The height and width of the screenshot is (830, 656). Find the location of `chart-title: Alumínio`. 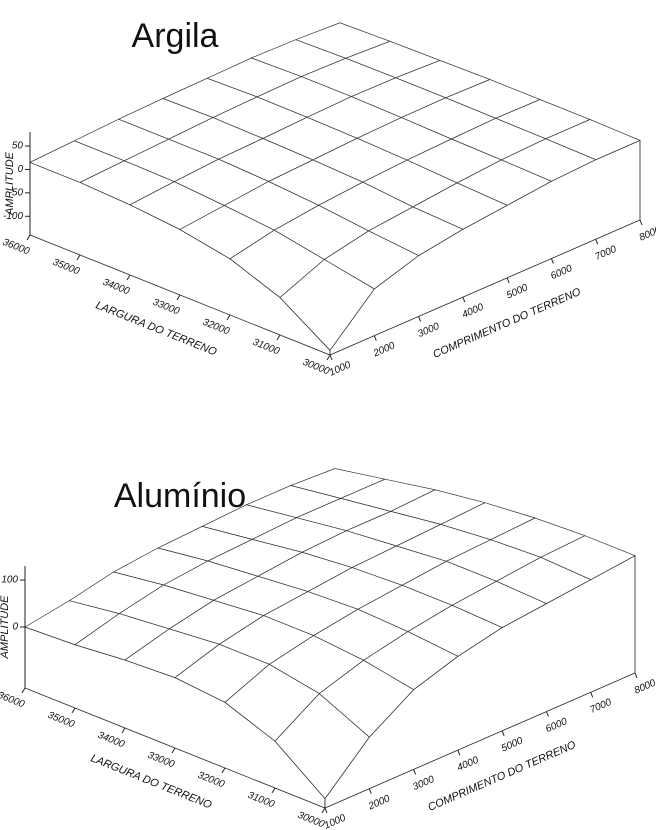

chart-title: Alumínio is located at coordinates (180, 496).